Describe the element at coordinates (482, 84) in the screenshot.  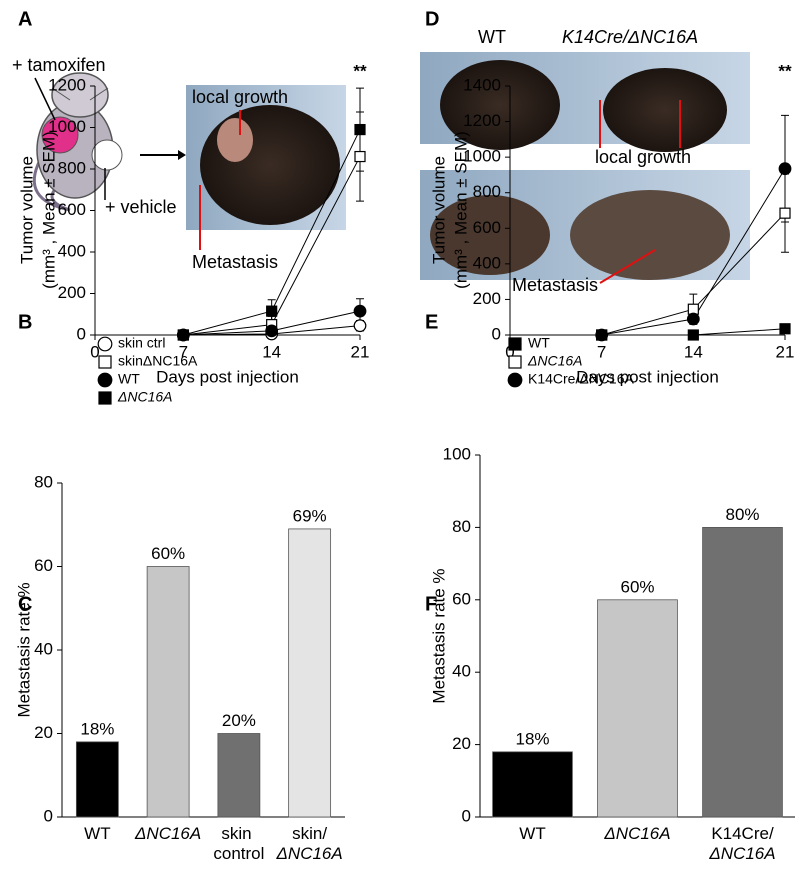
I see `y-tick-label: 1400` at that location.